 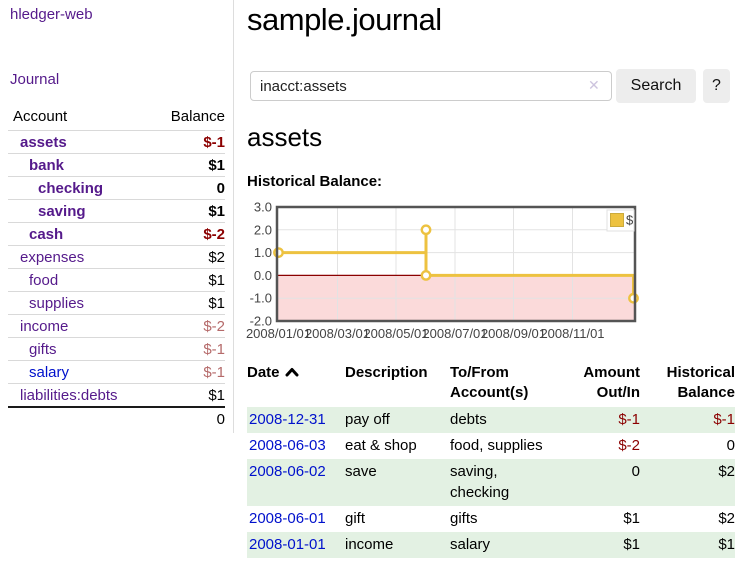 I want to click on date-column-header: Date, so click(x=296, y=383).